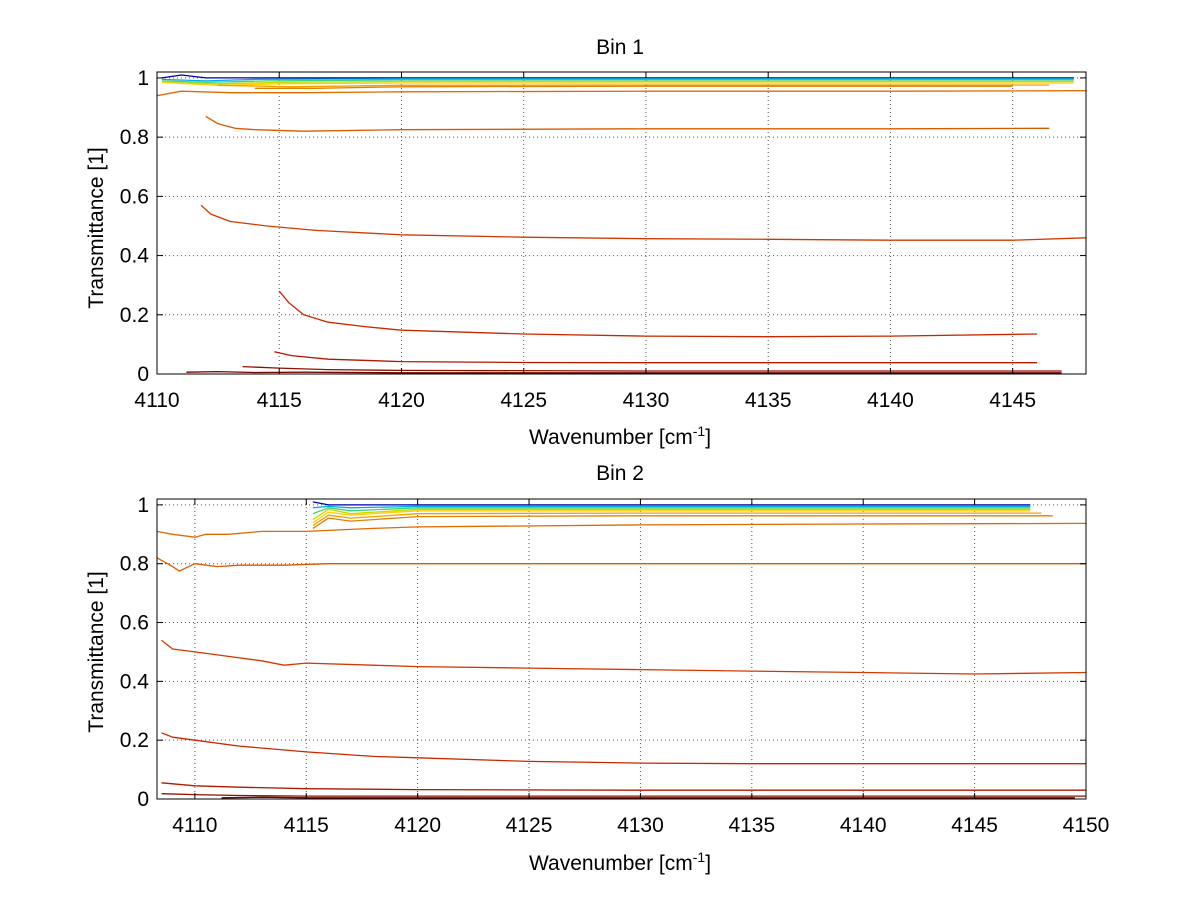 Image resolution: width=1200 pixels, height=901 pixels. I want to click on x-tick-label: 4150, so click(1086, 825).